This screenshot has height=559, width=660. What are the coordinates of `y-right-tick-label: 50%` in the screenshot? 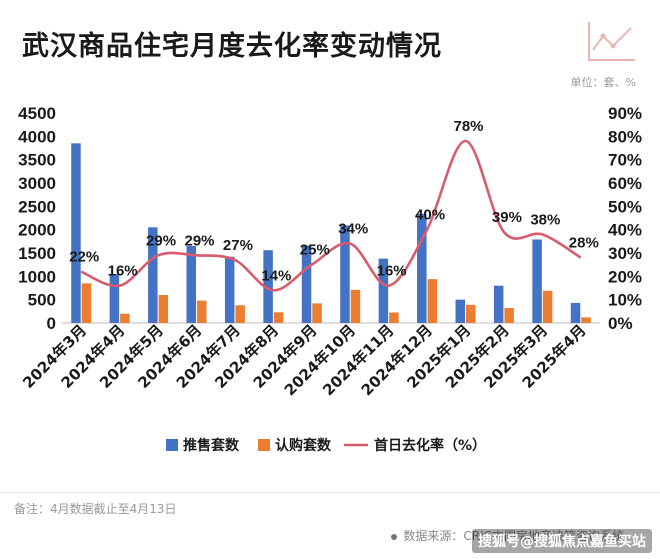 It's located at (625, 206).